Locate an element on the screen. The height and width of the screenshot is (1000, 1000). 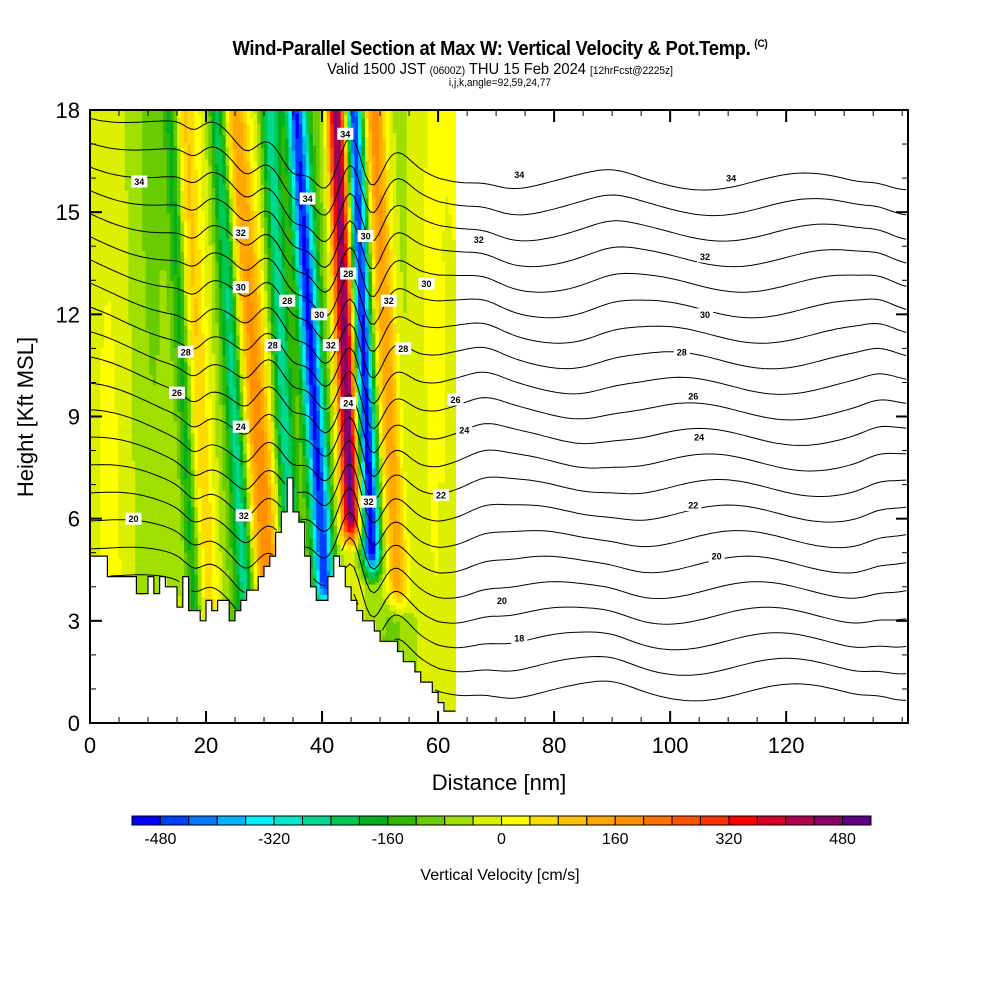
terrain-profile is located at coordinates (272, 600).